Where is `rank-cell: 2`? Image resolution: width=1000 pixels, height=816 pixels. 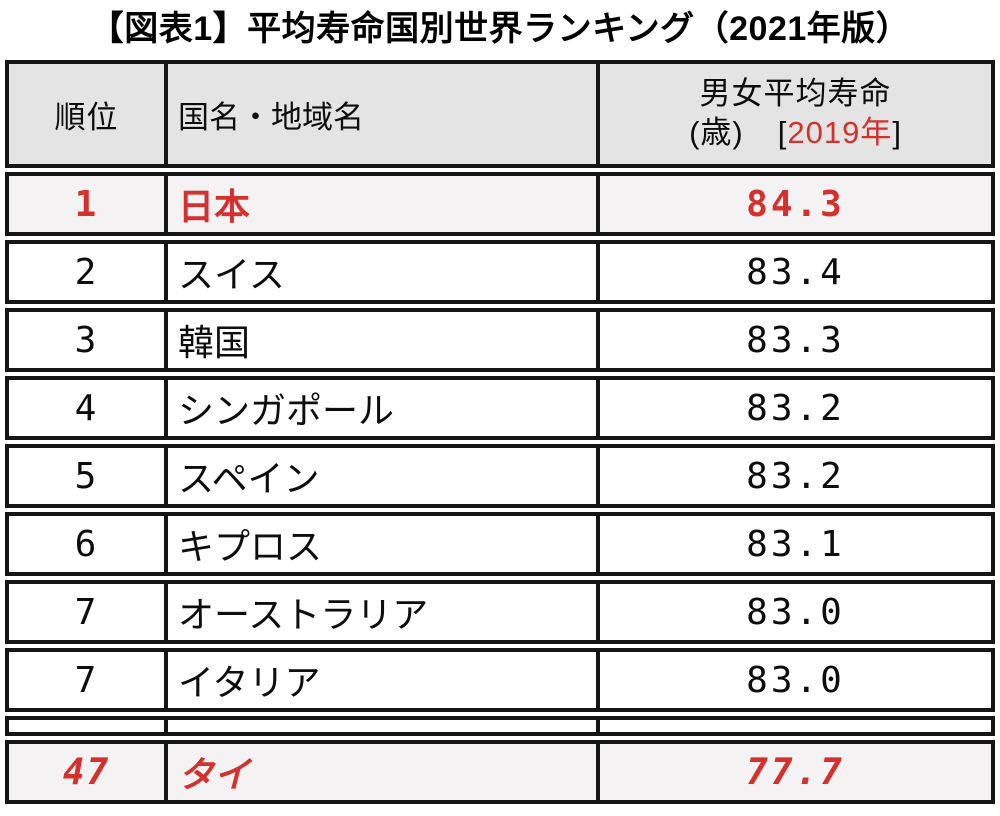
rank-cell: 2 is located at coordinates (86, 272).